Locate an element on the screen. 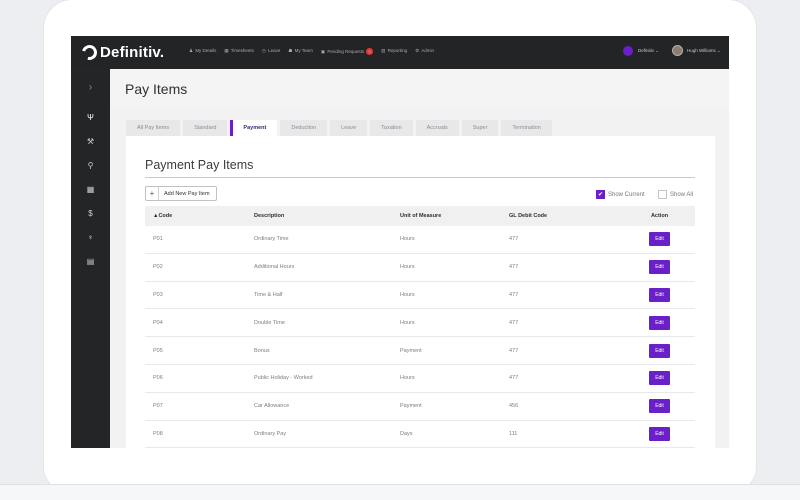 This screenshot has height=500, width=800. calendar-icon: ▦ is located at coordinates (90, 189).